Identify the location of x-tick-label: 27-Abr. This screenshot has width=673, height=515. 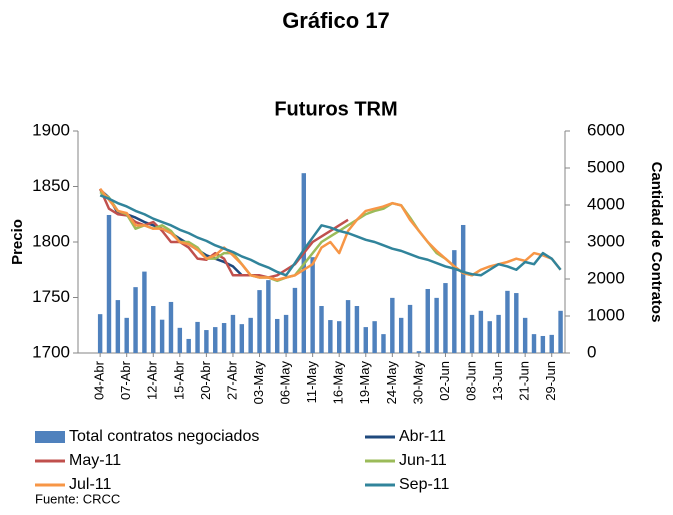
(231, 380).